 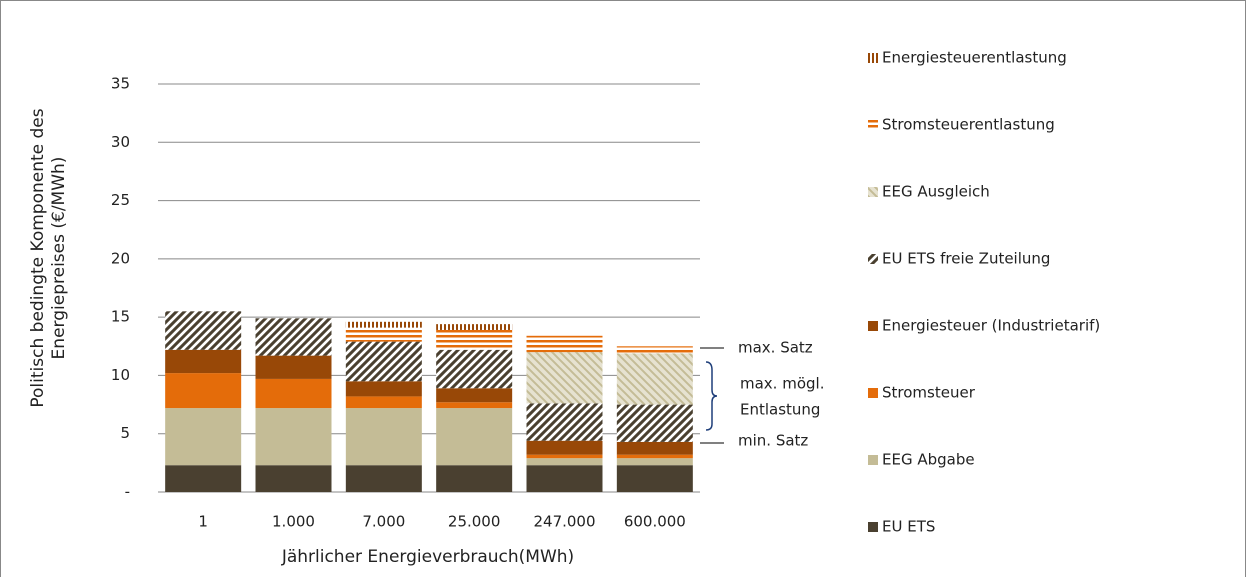 What do you see at coordinates (936, 192) in the screenshot?
I see `legend-label: EEG Ausgleich` at bounding box center [936, 192].